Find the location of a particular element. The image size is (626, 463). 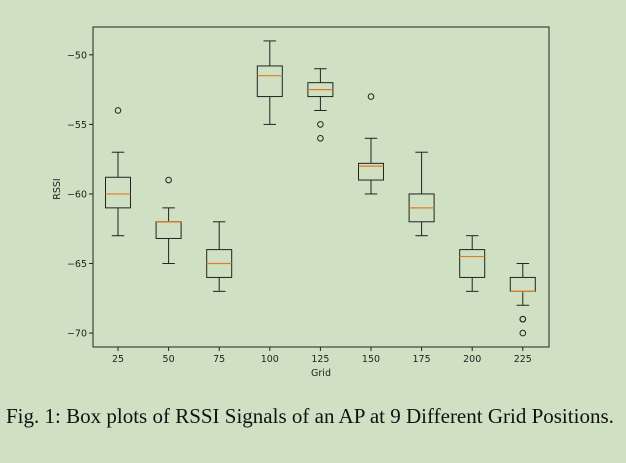

y-tick-label: −50 is located at coordinates (77, 55).